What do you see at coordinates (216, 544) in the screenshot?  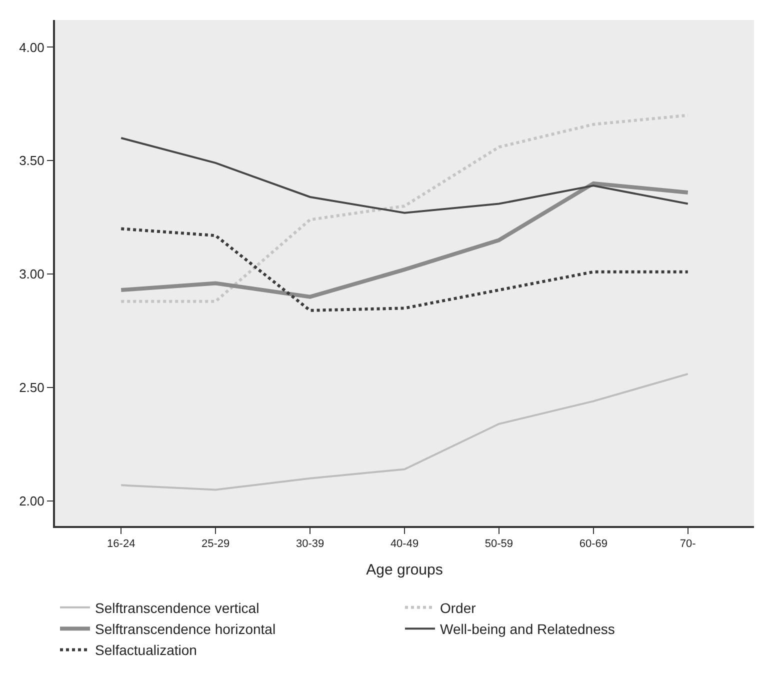 I see `x-tick-label: 25-29` at bounding box center [216, 544].